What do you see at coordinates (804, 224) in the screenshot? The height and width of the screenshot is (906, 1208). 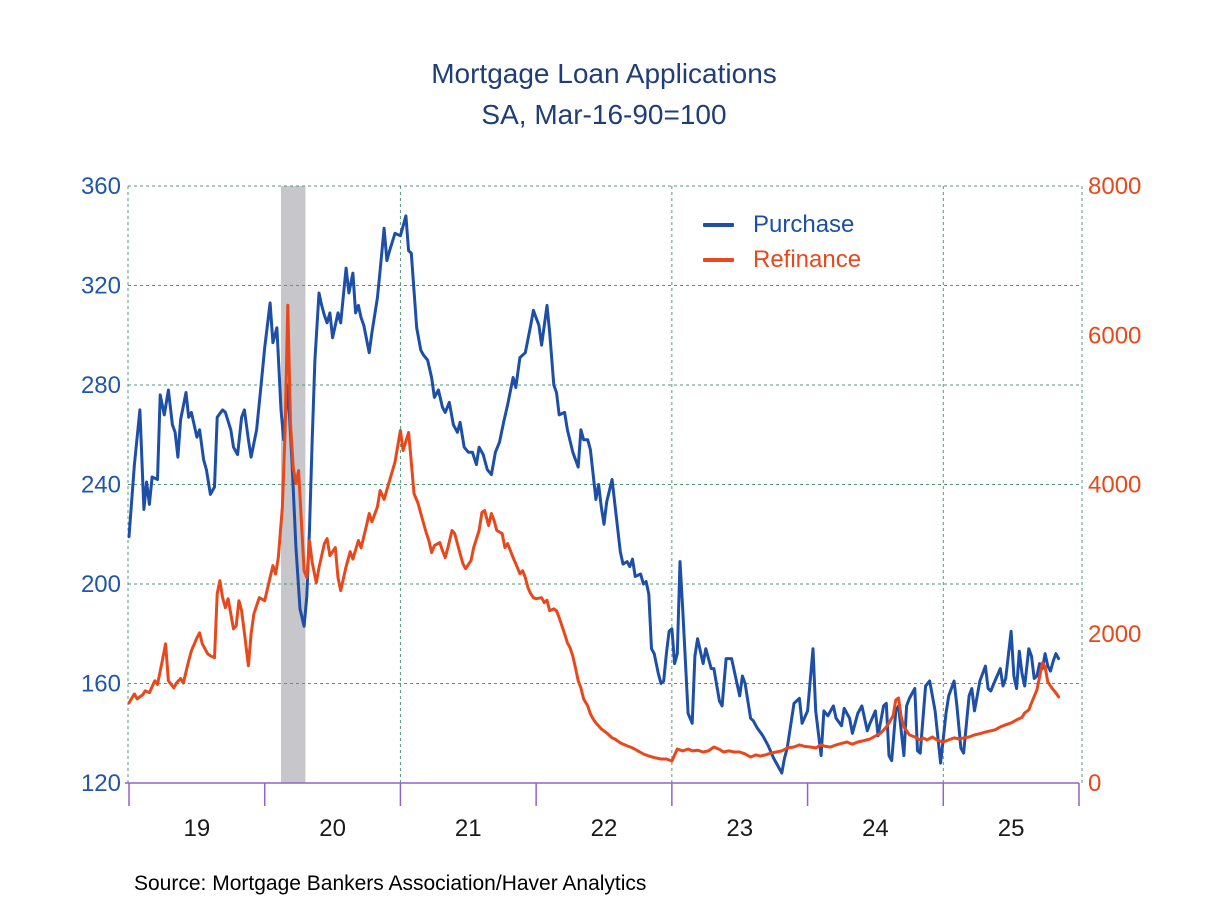 I see `legend-label-purchase: Purchase` at bounding box center [804, 224].